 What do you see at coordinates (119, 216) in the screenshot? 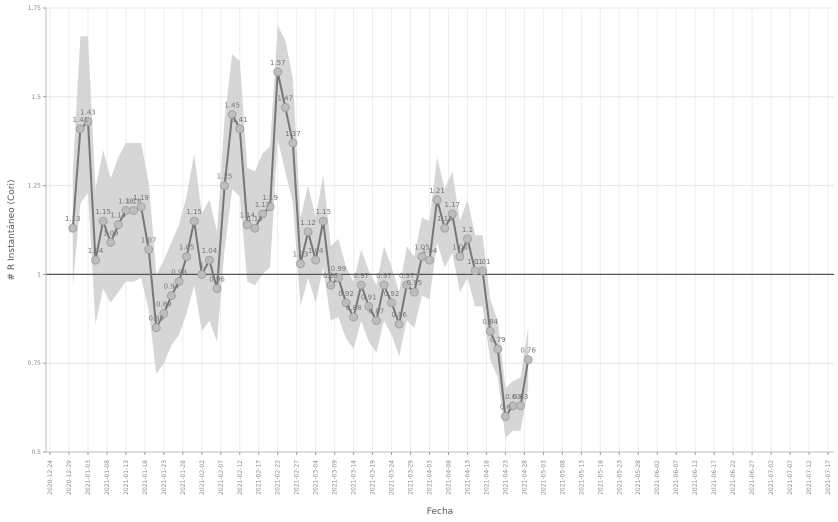
I see `data-label: 1.14` at bounding box center [119, 216].